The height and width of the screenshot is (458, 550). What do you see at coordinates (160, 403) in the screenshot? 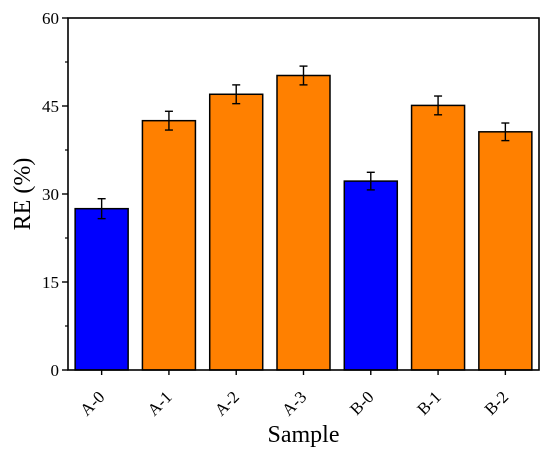
I see `x-tick-label-A-1: A-1` at bounding box center [160, 403].